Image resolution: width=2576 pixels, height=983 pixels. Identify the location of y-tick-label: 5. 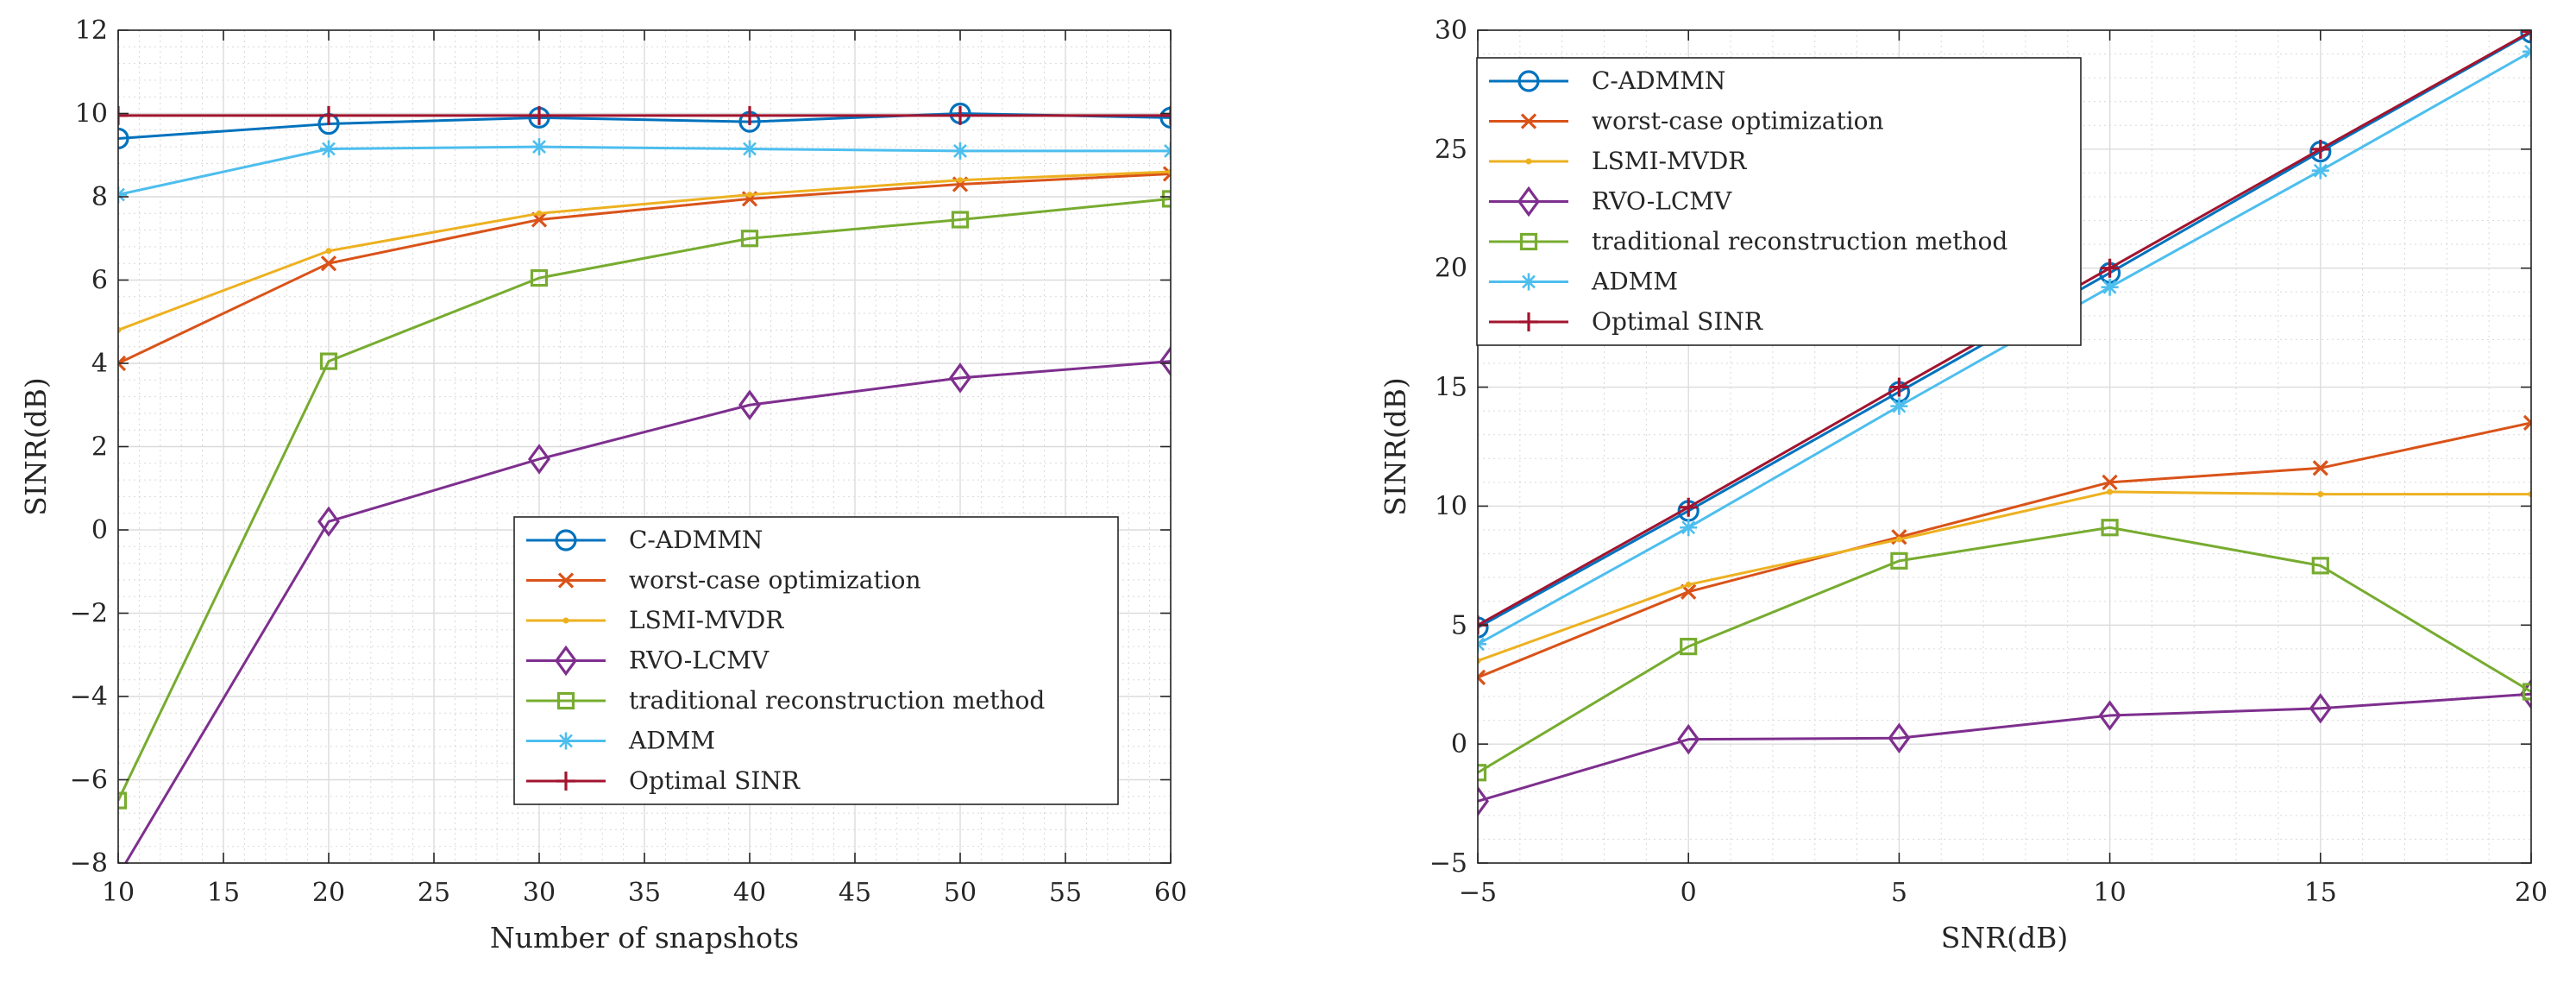
(1459, 625).